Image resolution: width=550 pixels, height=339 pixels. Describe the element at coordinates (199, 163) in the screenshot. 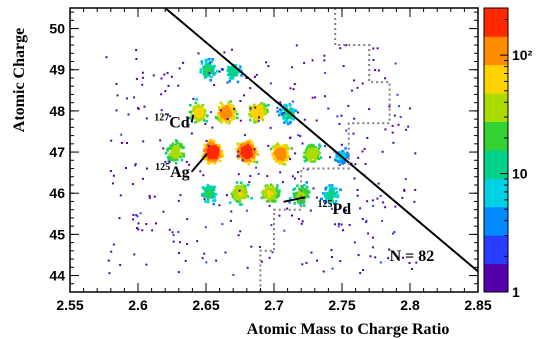

I see `annotation-arrow` at that location.